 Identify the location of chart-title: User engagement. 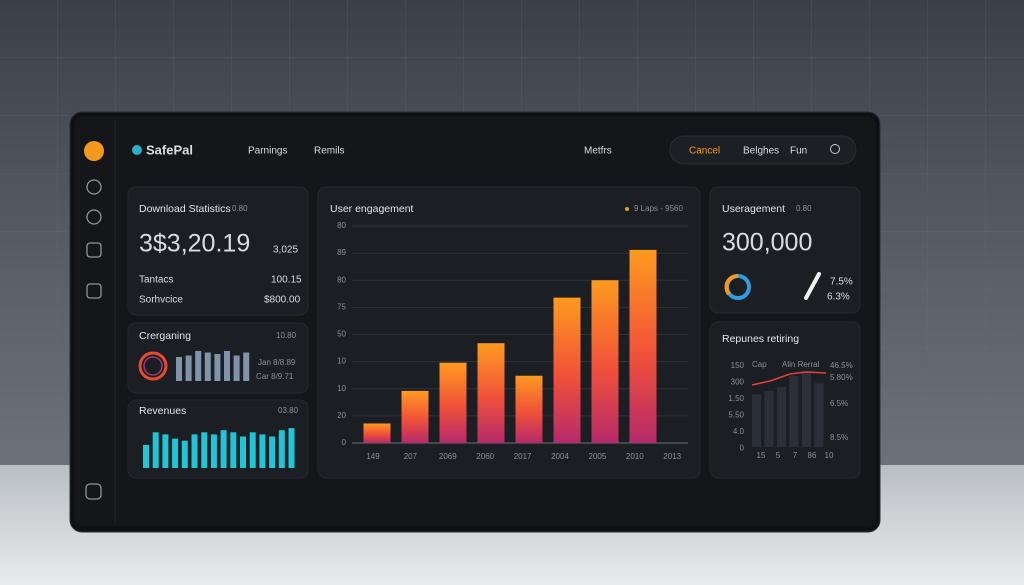
(372, 209).